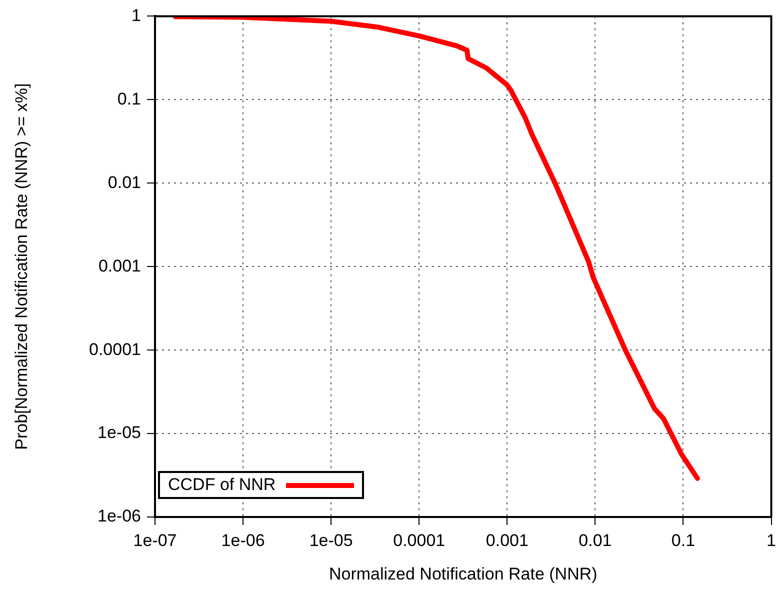 This screenshot has width=782, height=593. Describe the element at coordinates (507, 540) in the screenshot. I see `x-tick-label: 0.001` at that location.